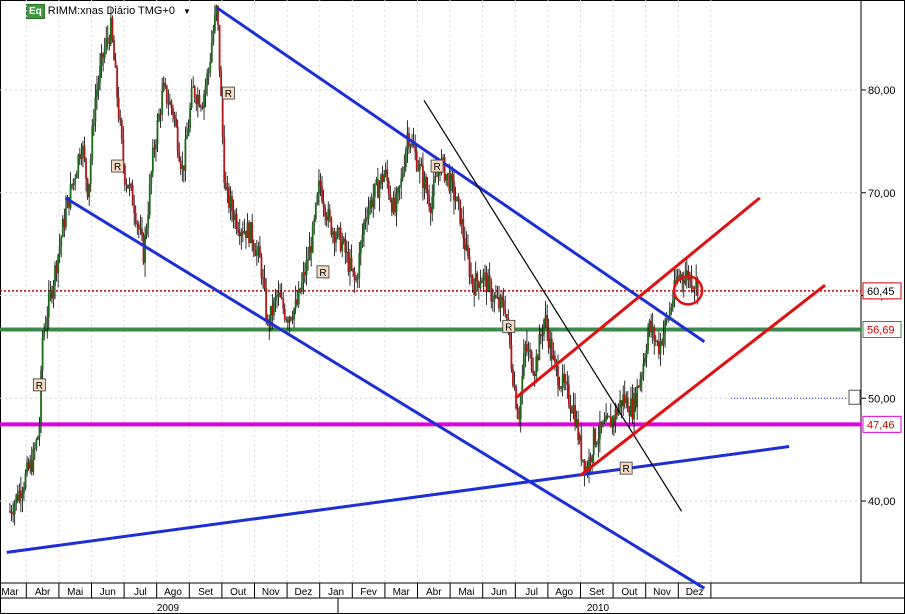 Image resolution: width=905 pixels, height=614 pixels. Describe the element at coordinates (368, 592) in the screenshot. I see `x-tick-label: Fev` at that location.